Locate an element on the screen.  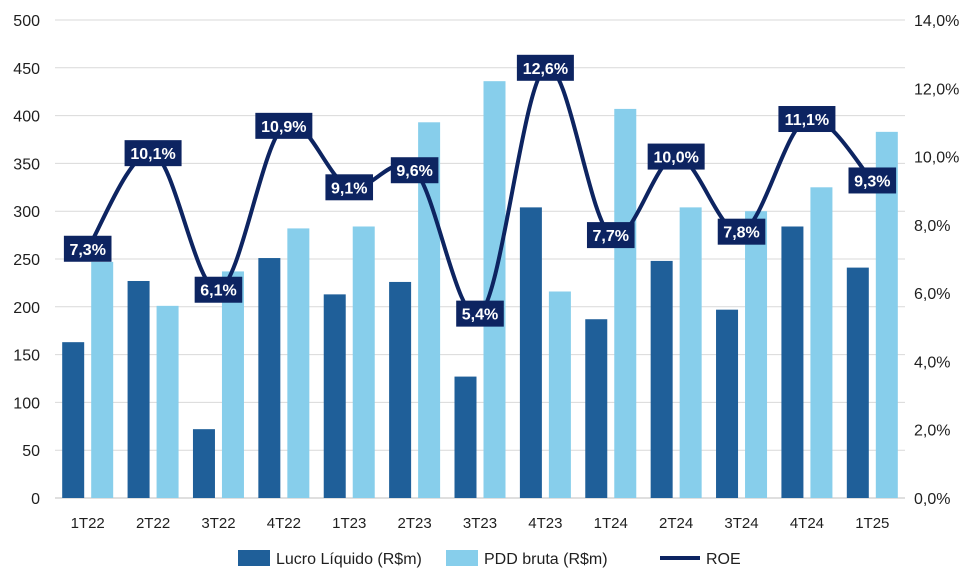
left-axis-tick-label: 450 is located at coordinates (26, 69).